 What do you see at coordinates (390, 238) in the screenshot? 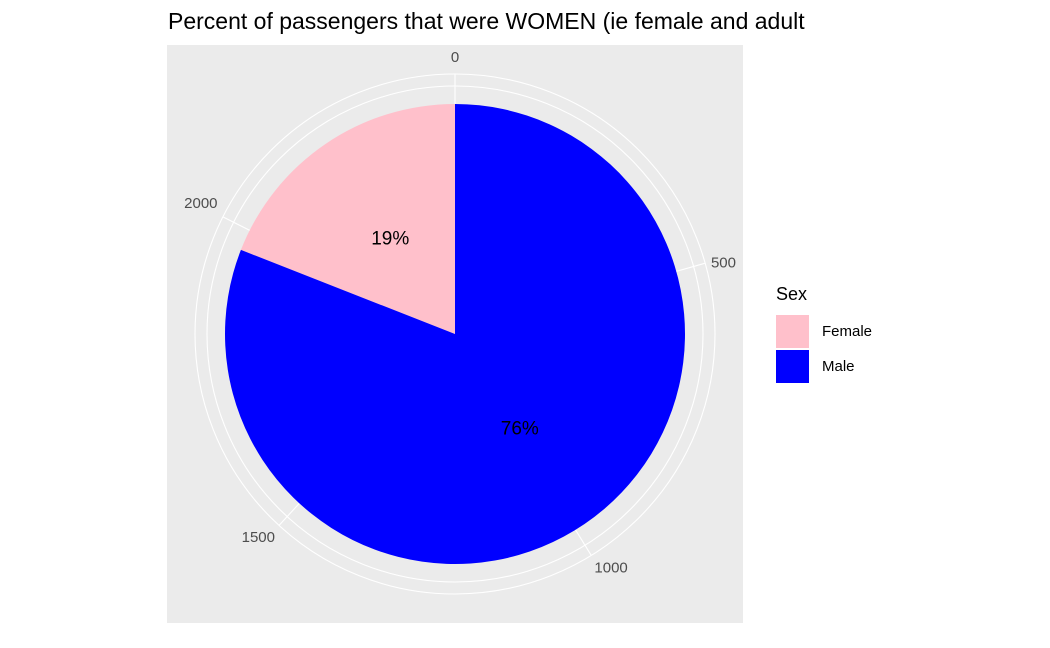
I see `slice-label-female: 19%` at bounding box center [390, 238].